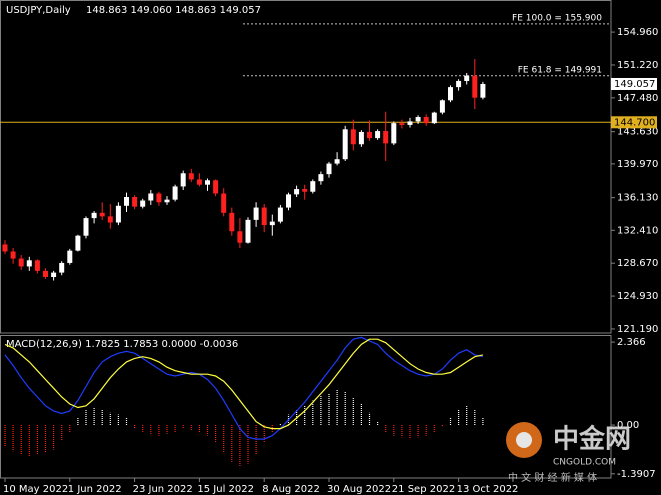 The width and height of the screenshot is (661, 495). What do you see at coordinates (291, 489) in the screenshot?
I see `x-tick-label: 8 Aug 2022` at bounding box center [291, 489].